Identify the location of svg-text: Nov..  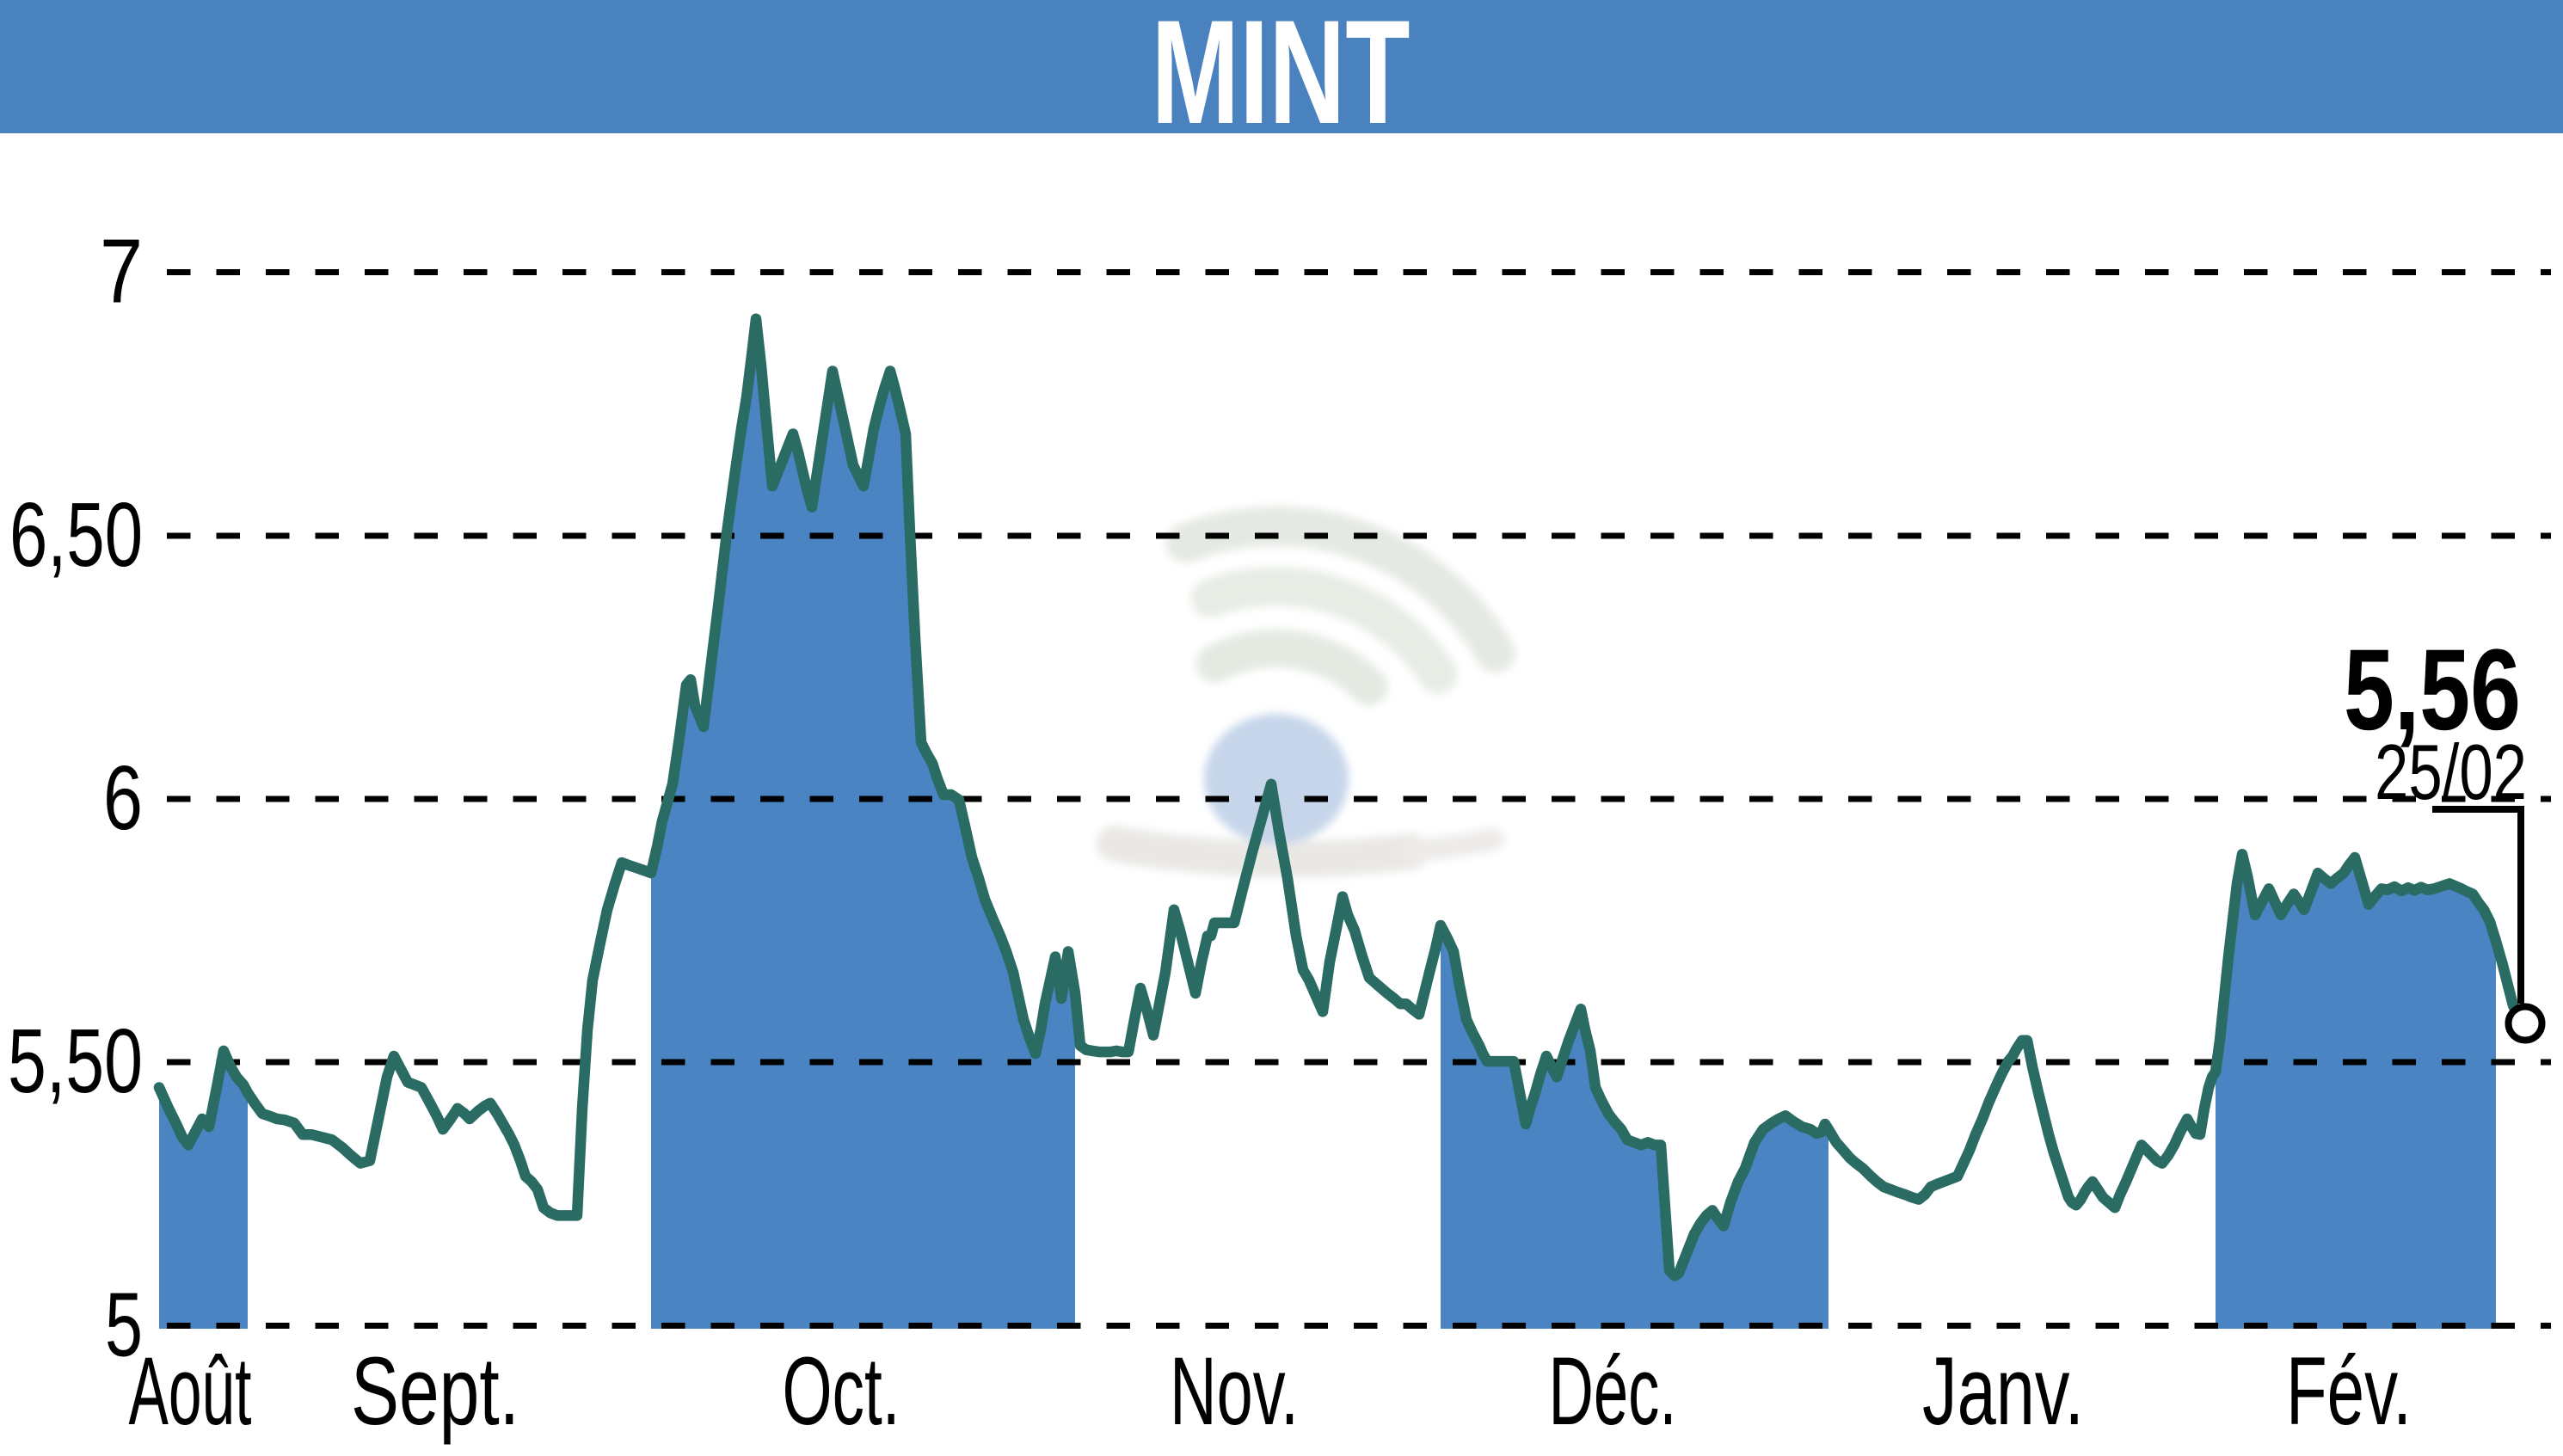
(1234, 1391).